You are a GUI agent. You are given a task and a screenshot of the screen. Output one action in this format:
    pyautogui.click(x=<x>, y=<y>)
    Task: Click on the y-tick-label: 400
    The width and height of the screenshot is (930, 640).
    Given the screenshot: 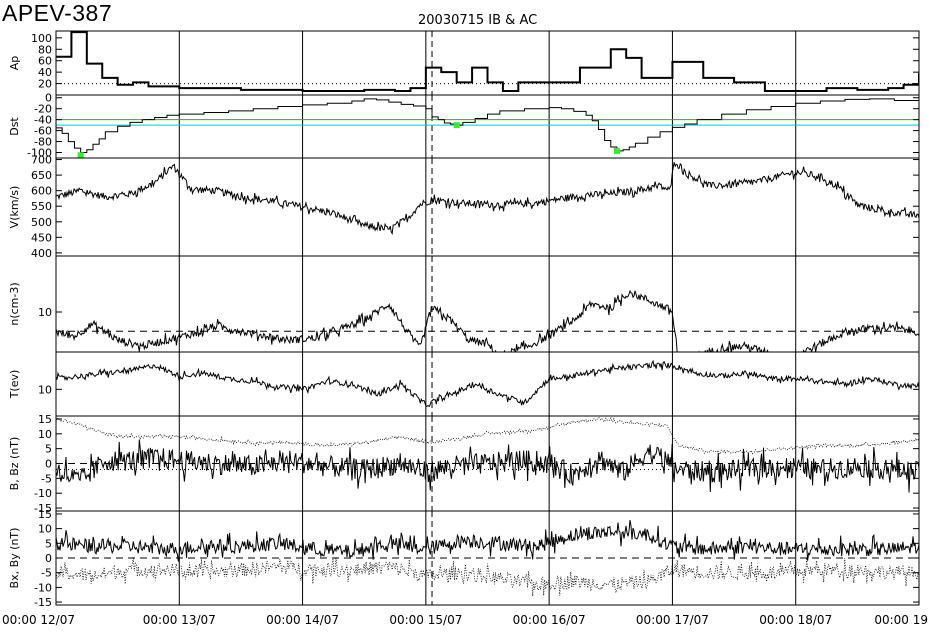 What is the action you would take?
    pyautogui.click(x=41, y=253)
    